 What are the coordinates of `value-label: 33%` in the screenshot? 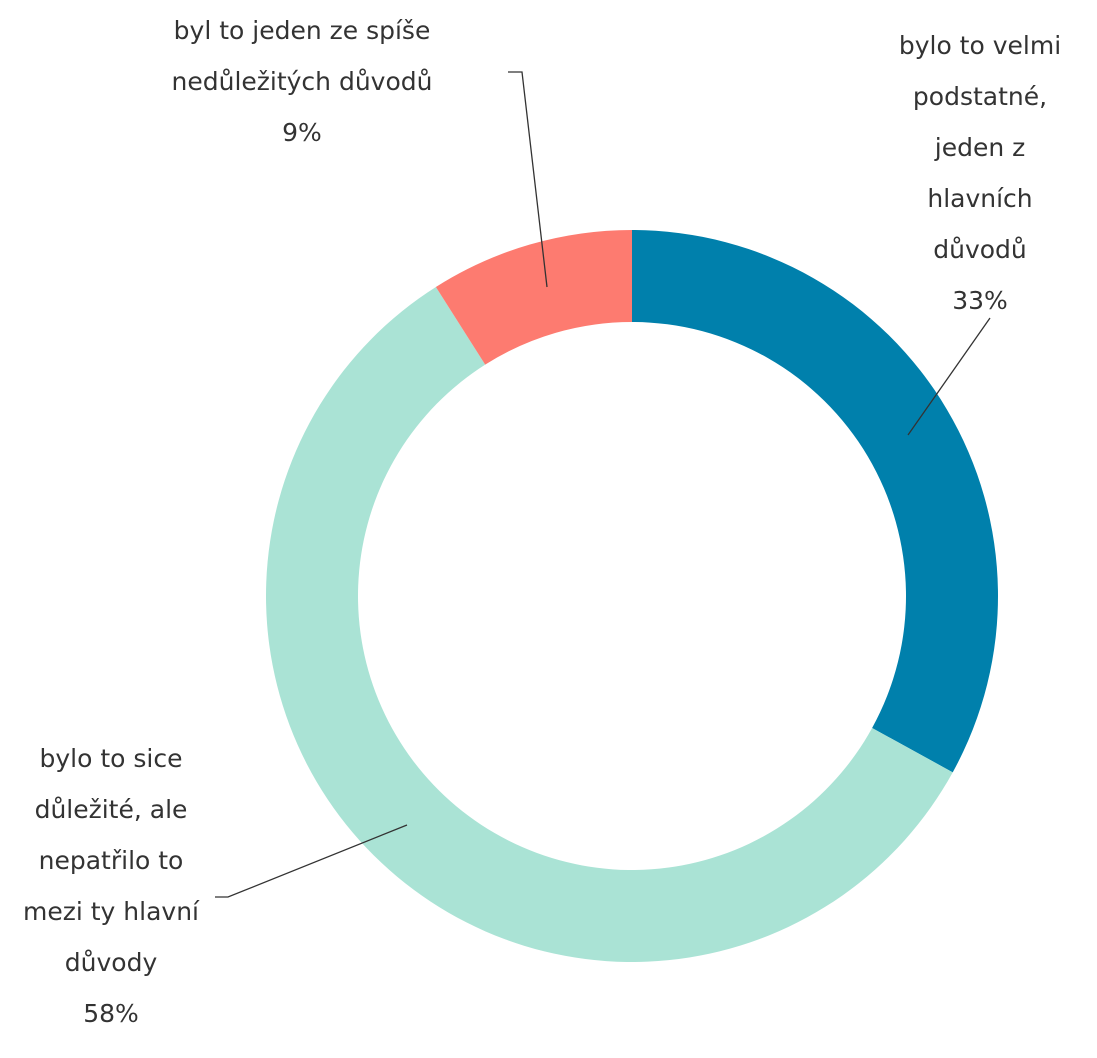 It's located at (980, 300).